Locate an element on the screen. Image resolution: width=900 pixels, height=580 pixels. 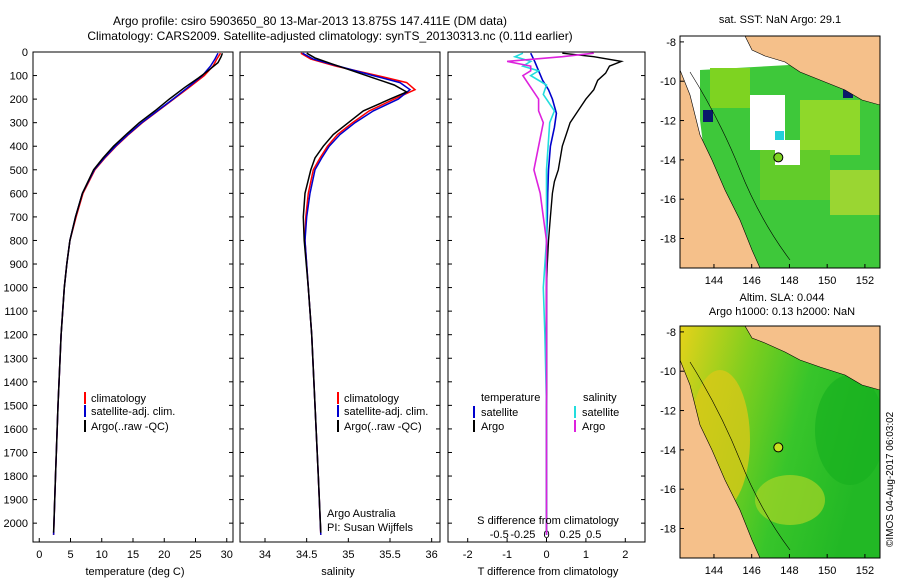
legend-s-satellite: satellite is located at coordinates (600, 413).